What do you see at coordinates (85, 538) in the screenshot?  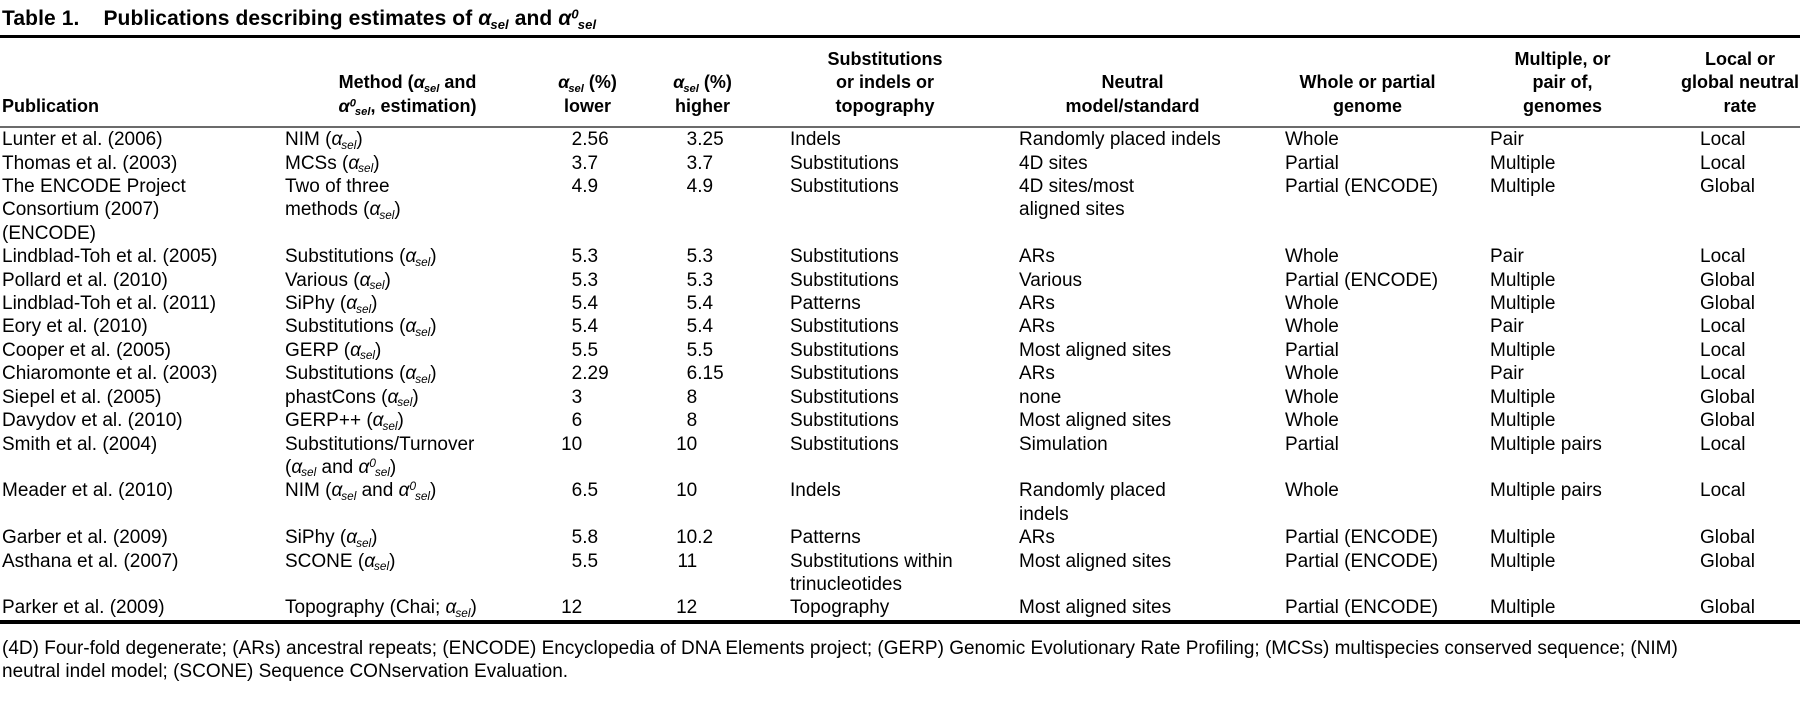 I see `cell-publication: Garber et al. (2009)` at bounding box center [85, 538].